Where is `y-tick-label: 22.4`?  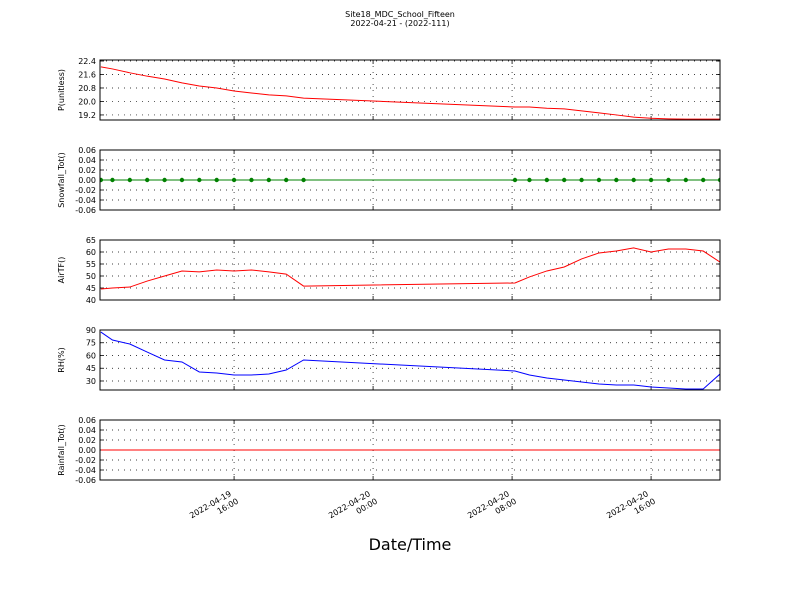 y-tick-label: 22.4 is located at coordinates (87, 61).